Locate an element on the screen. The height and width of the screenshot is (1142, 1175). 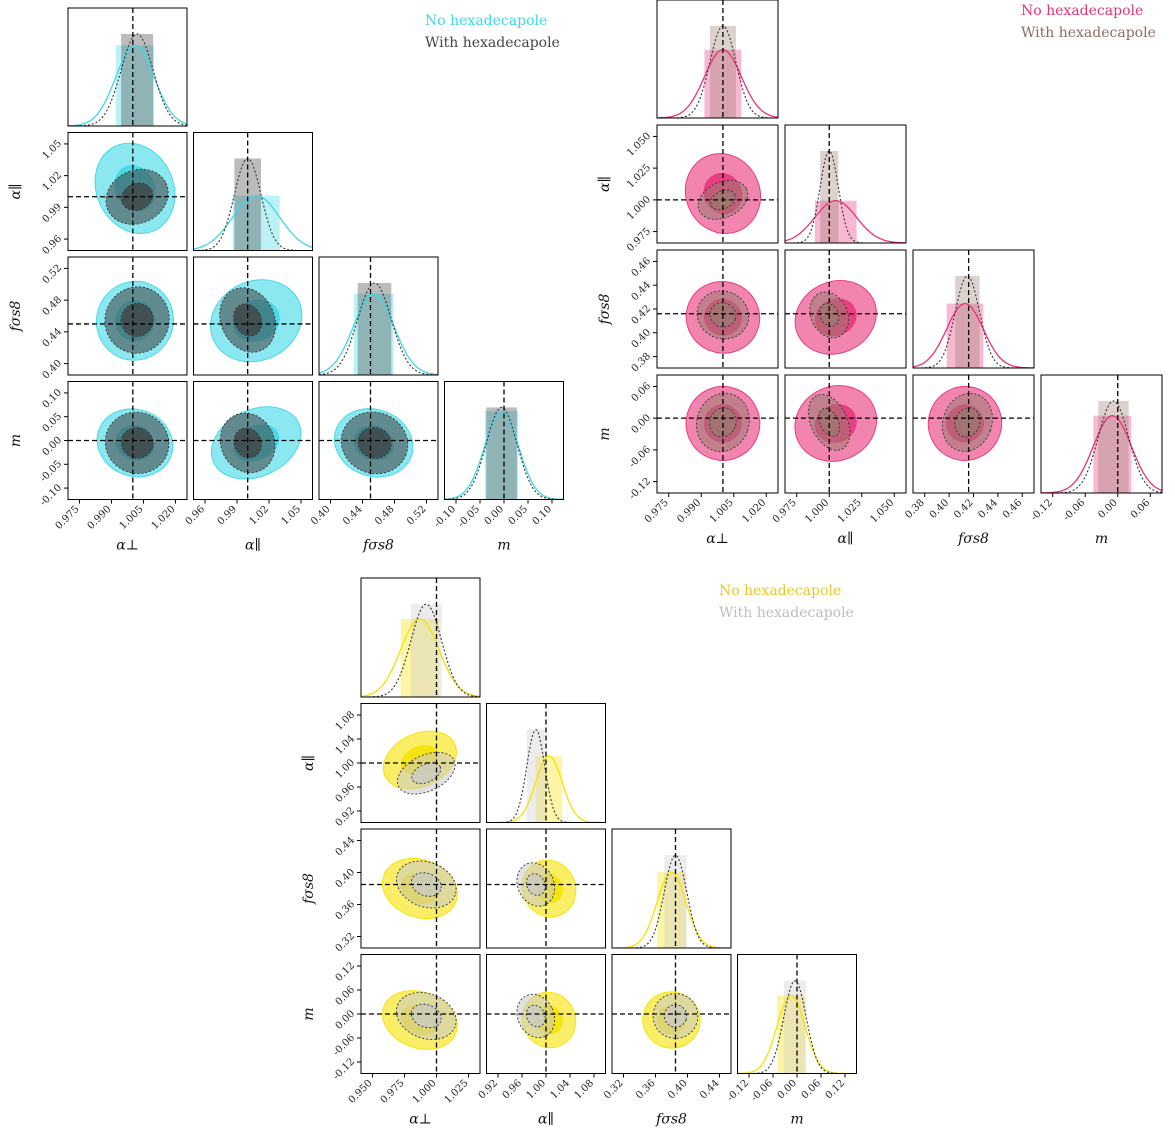
y-tick-label: -0.12 is located at coordinates (344, 1069).